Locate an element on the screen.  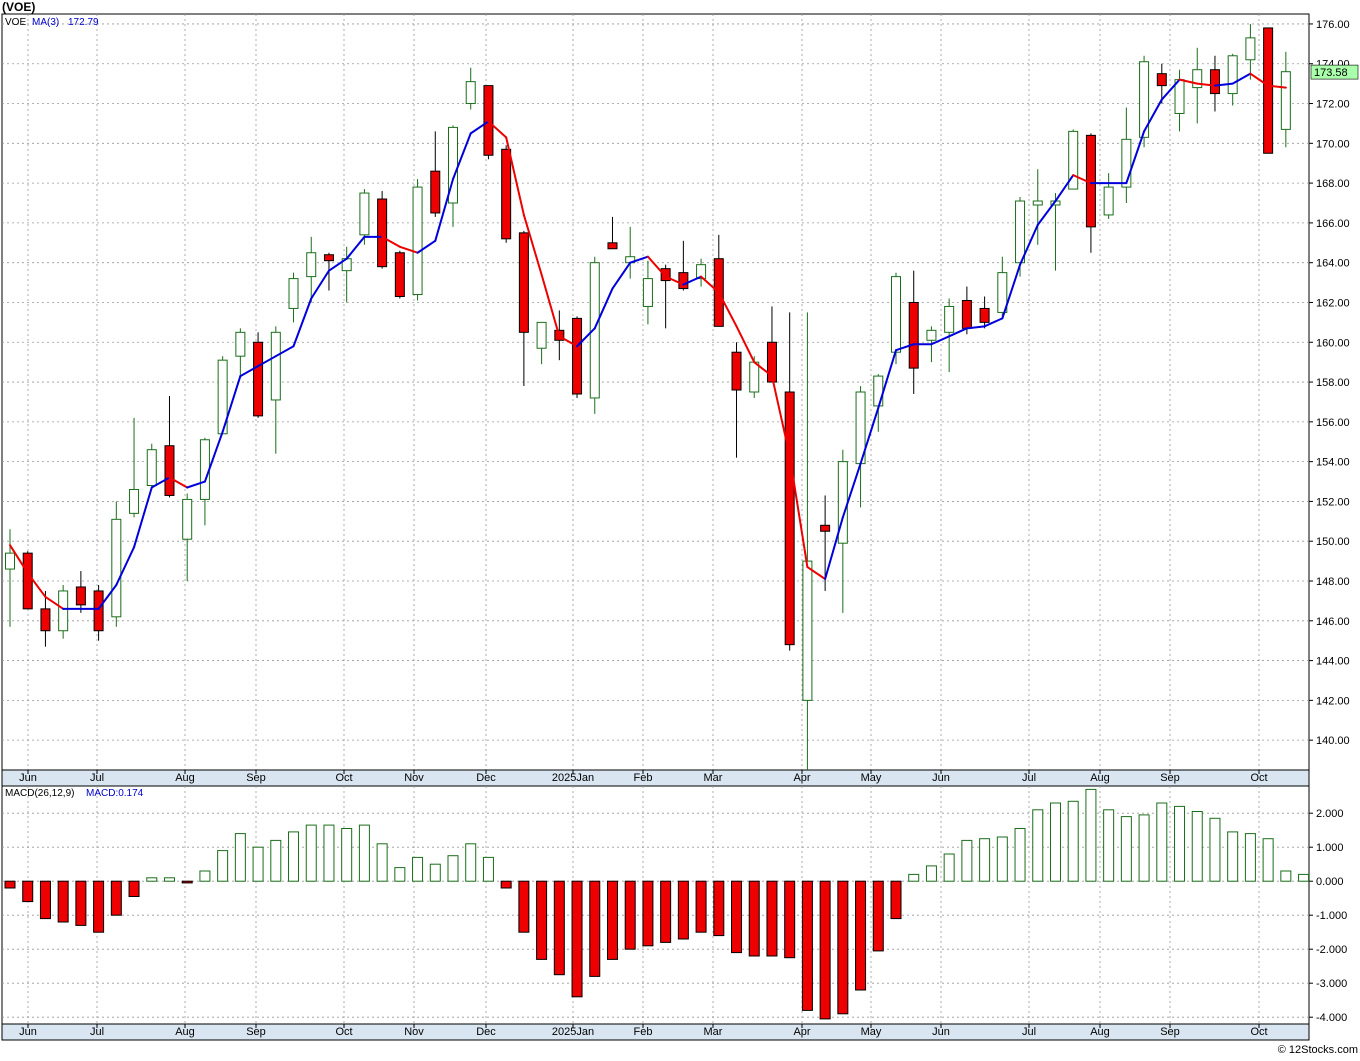
ma-label: MA(3) is located at coordinates (45, 22).